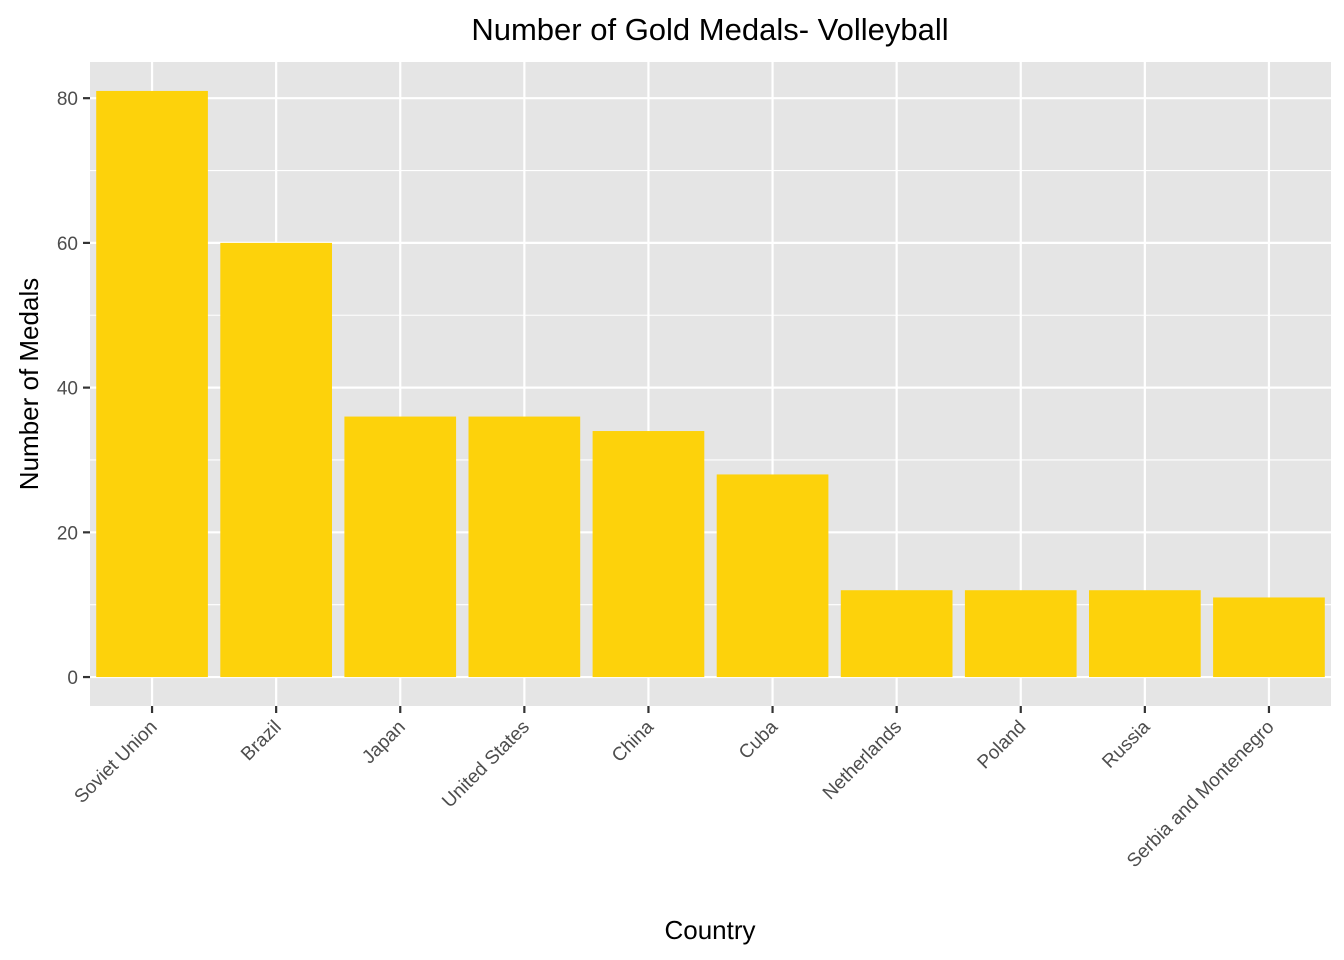 This screenshot has width=1344, height=960. What do you see at coordinates (758, 739) in the screenshot?
I see `x-tick-label: Cuba` at bounding box center [758, 739].